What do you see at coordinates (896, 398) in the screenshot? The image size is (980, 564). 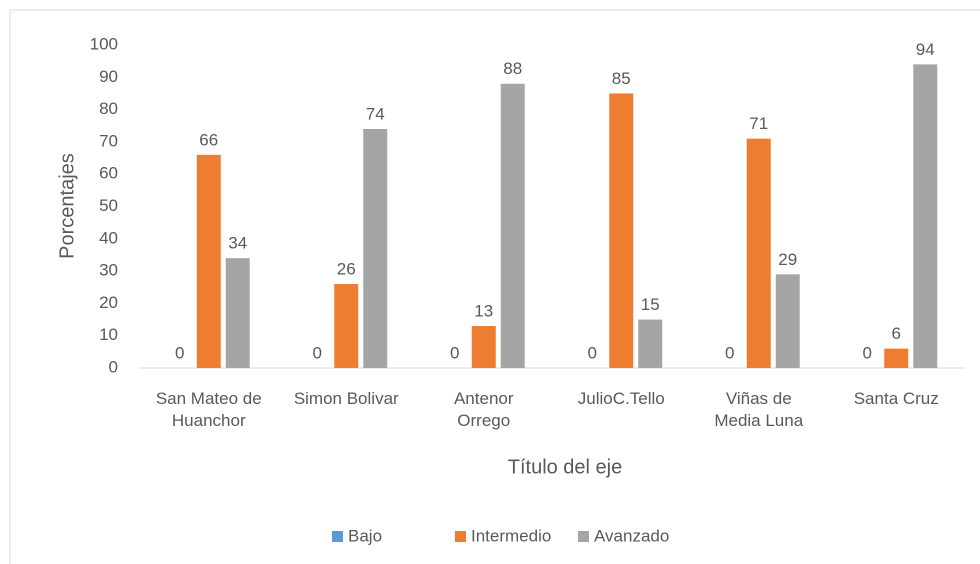 I see `x-tick-label: Santa Cruz` at bounding box center [896, 398].